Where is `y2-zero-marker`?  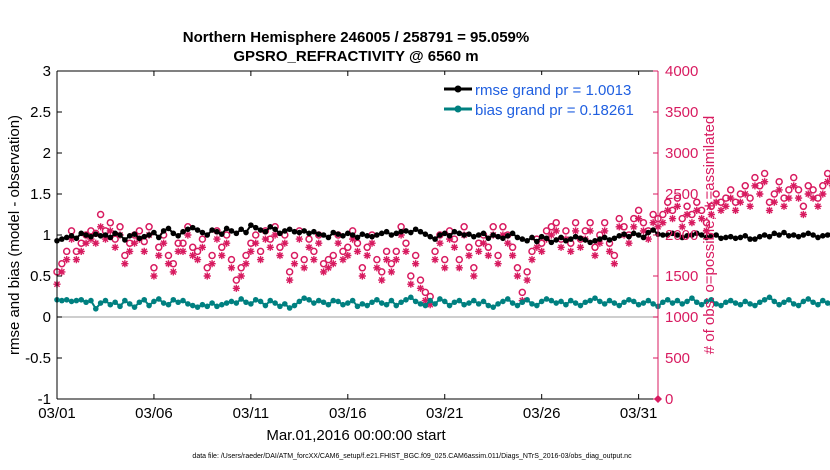
y2-zero-marker is located at coordinates (658, 399).